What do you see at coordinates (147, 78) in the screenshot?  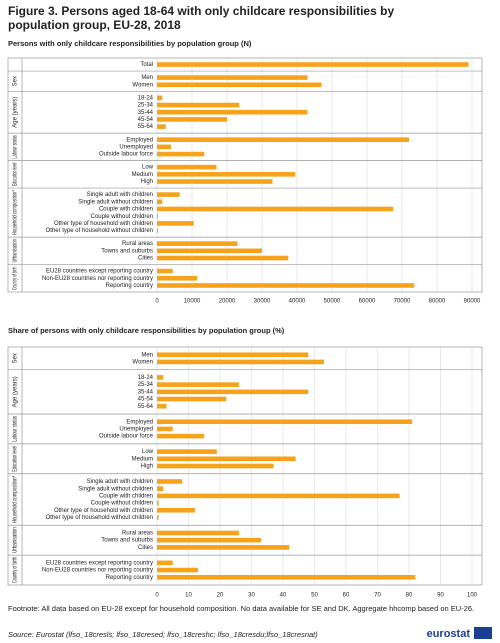 I see `category-label: Men` at bounding box center [147, 78].